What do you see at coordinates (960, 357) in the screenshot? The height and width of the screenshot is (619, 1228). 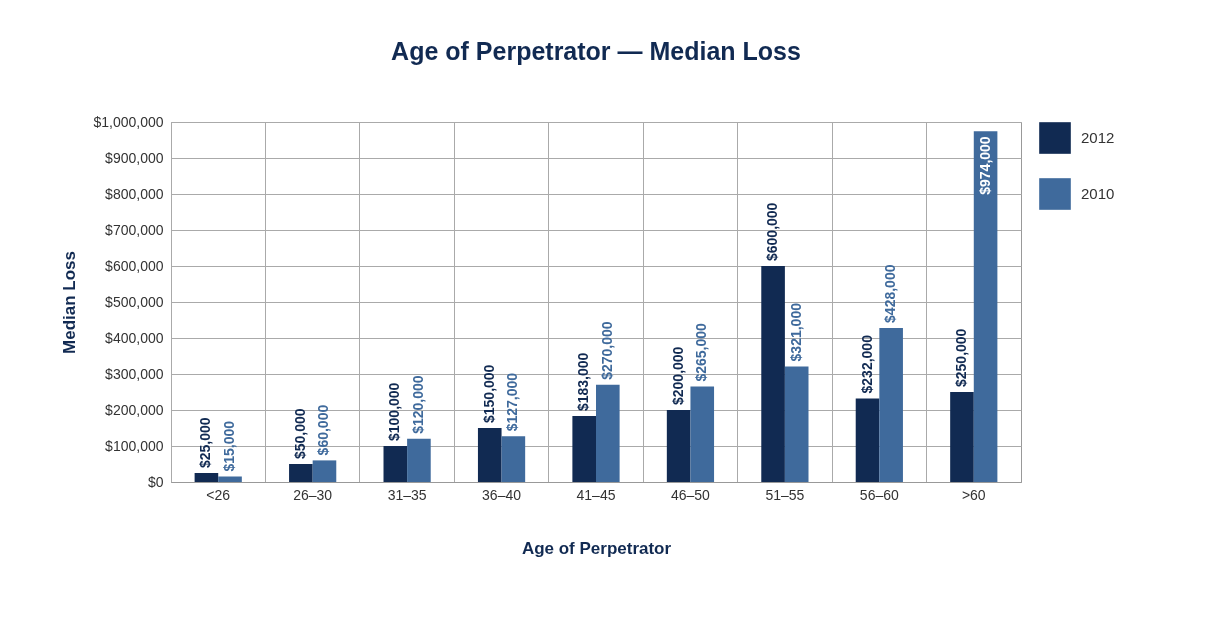 I see `data-label: $250,000` at bounding box center [960, 357].